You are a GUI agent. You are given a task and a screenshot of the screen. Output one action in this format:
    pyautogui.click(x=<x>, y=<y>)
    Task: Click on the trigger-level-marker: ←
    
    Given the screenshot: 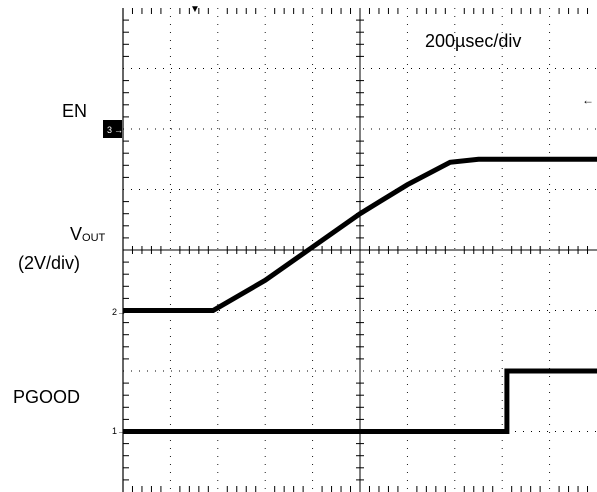 What is the action you would take?
    pyautogui.click(x=588, y=100)
    